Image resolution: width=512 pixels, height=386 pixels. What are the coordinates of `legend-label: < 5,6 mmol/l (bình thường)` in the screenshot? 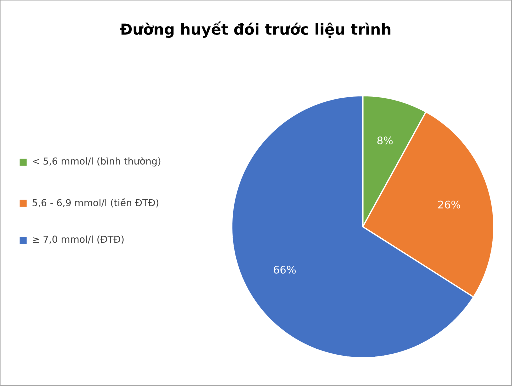 It's located at (97, 162).